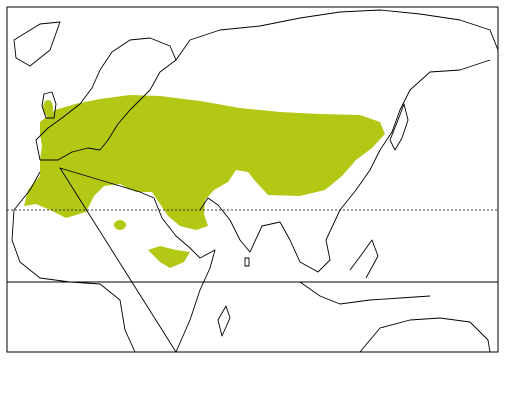  What do you see at coordinates (48, 108) in the screenshot?
I see `range-britain` at bounding box center [48, 108].